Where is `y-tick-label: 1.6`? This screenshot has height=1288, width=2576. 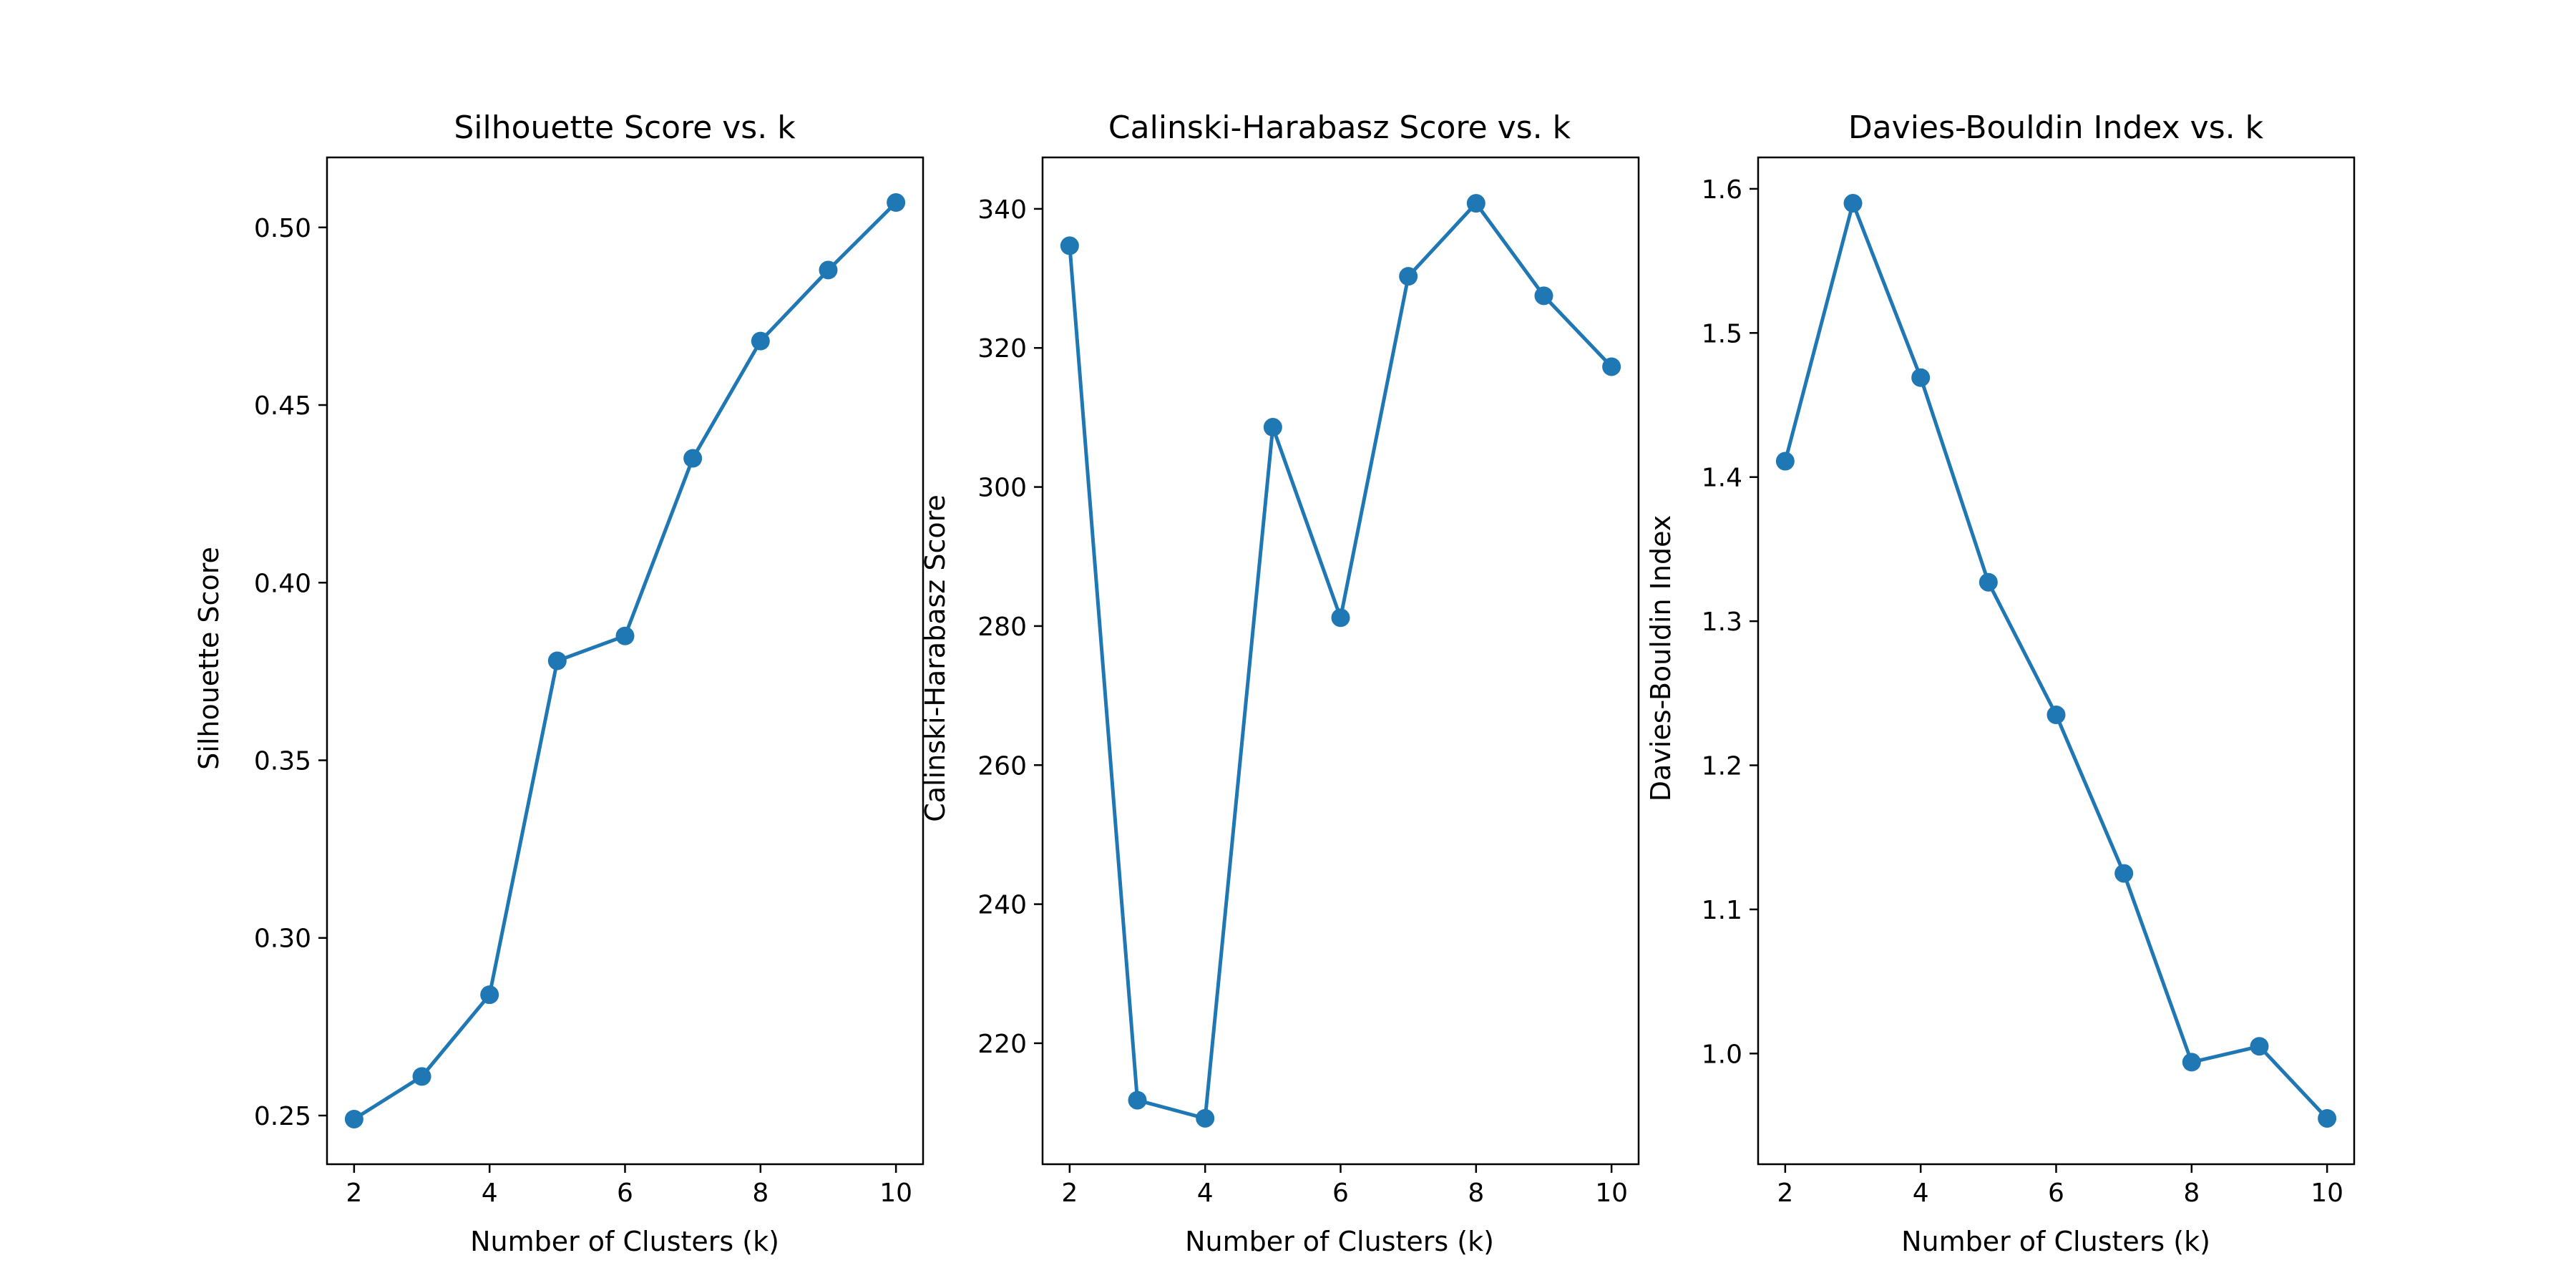
y-tick-label: 1.6 is located at coordinates (1722, 190).